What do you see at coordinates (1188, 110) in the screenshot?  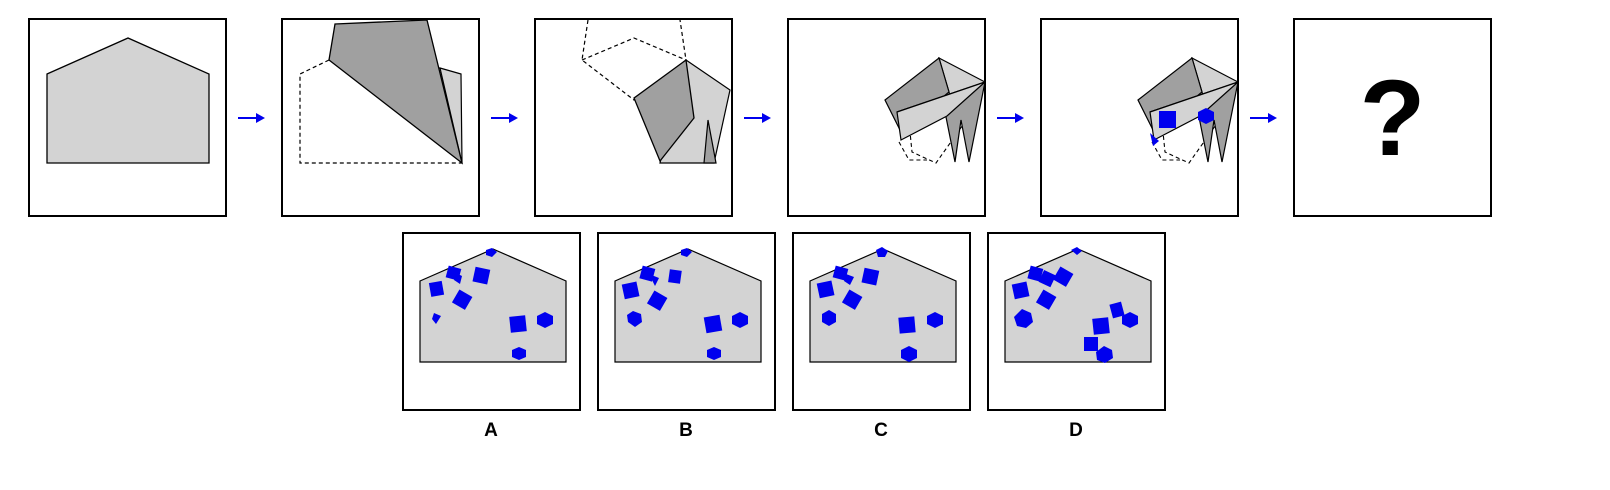 I see `punched-fold` at bounding box center [1188, 110].